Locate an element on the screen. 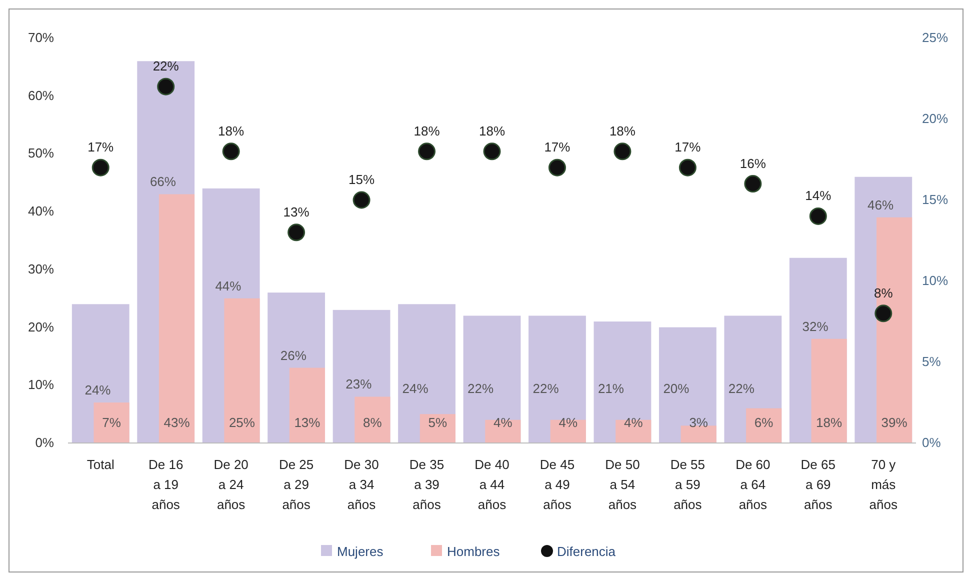 This screenshot has width=972, height=581. y-tick-label: 70% is located at coordinates (41, 37).